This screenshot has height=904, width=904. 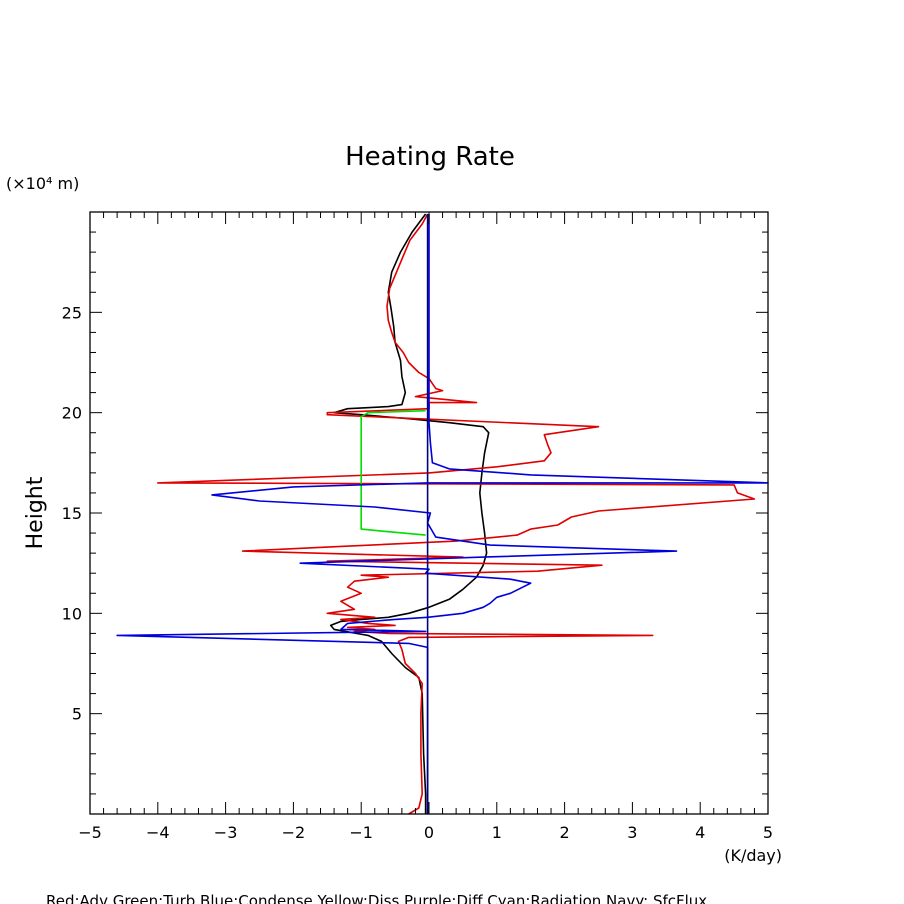 What do you see at coordinates (361, 832) in the screenshot?
I see `x-tick-label: −1` at bounding box center [361, 832].